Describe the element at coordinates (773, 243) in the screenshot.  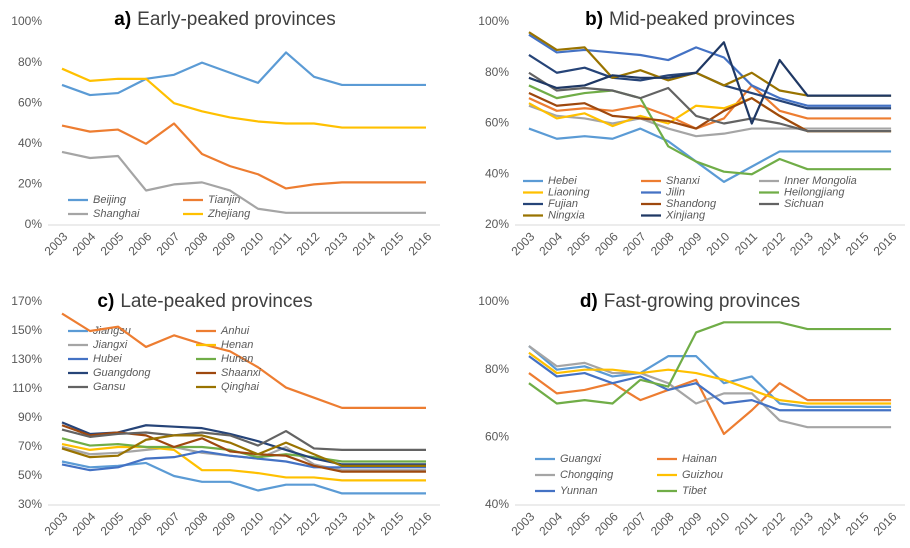
I see `x-tick-label: 2012` at that location.